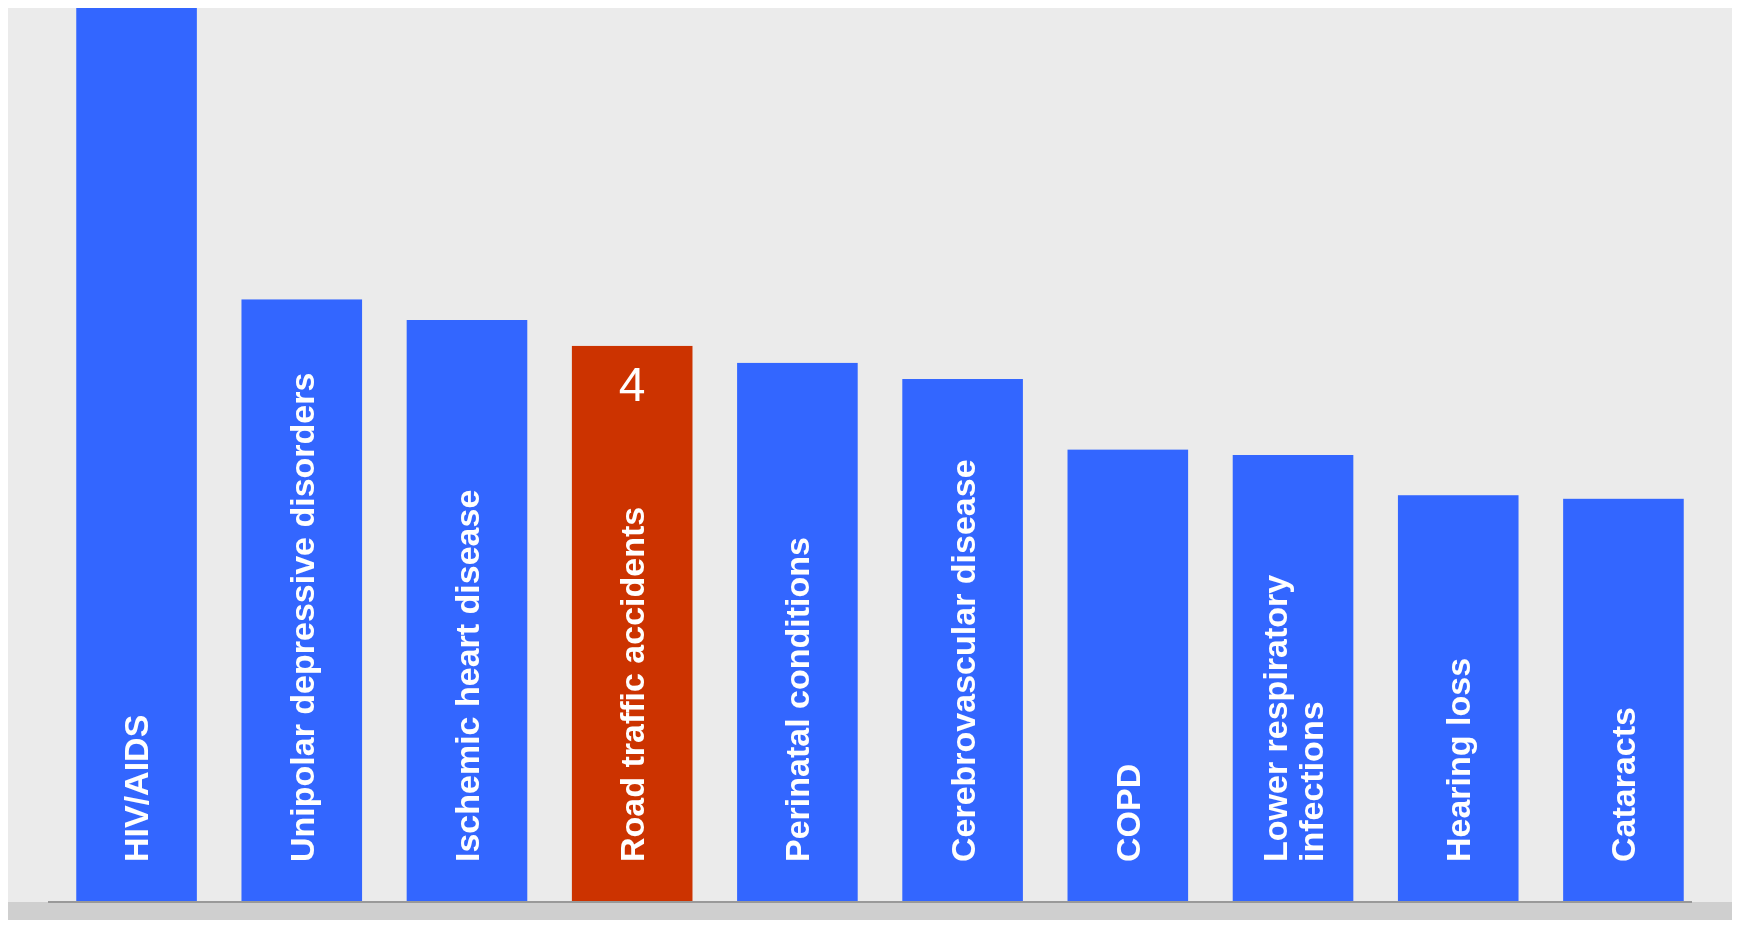 The image size is (1740, 928). Describe the element at coordinates (962, 660) in the screenshot. I see `x-tick-label: Cerebrovascular disease` at that location.